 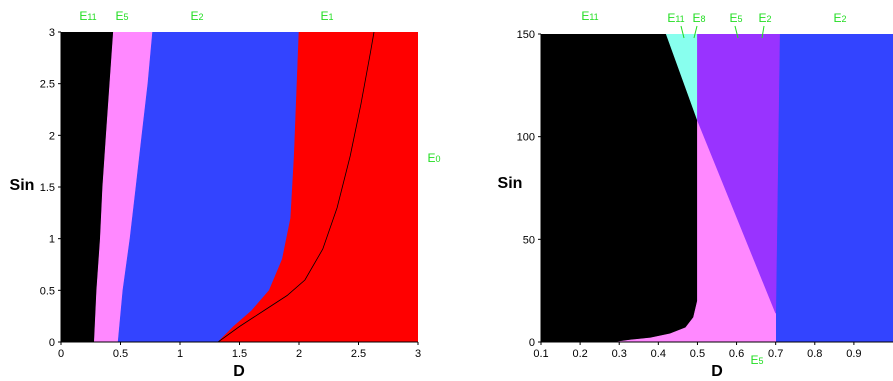 I want to click on x-tick-label: 1.5, so click(x=239, y=354).